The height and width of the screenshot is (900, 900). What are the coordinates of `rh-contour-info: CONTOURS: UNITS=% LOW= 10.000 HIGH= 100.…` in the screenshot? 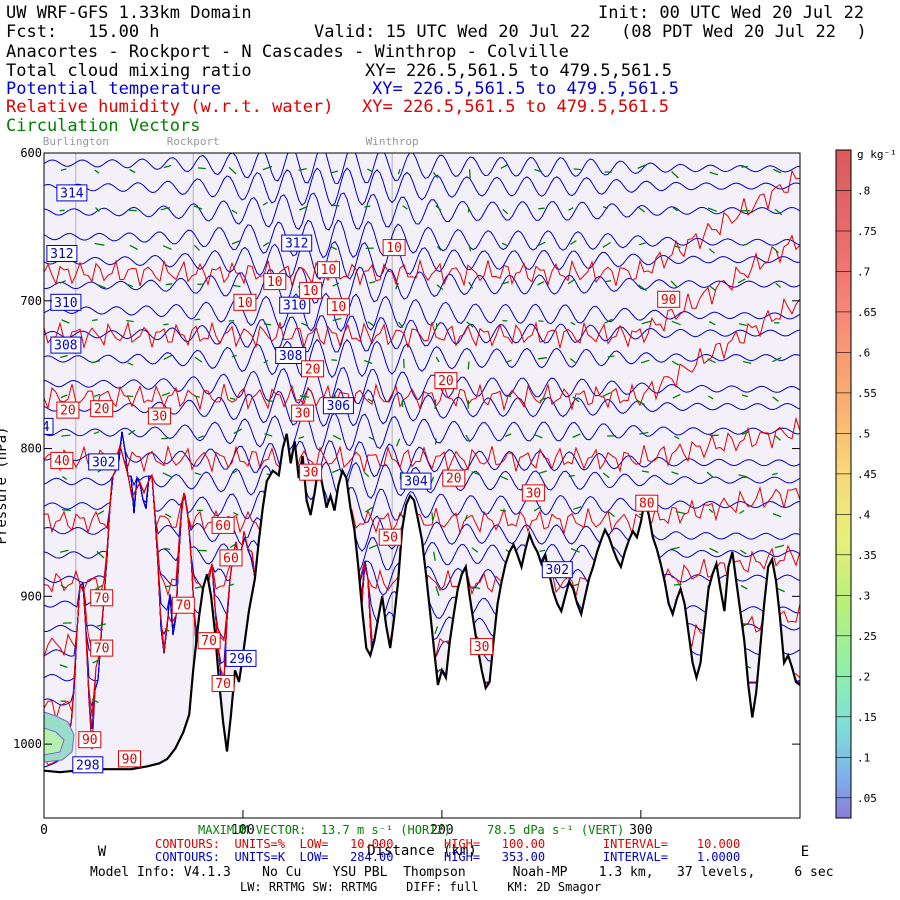 It's located at (448, 844).